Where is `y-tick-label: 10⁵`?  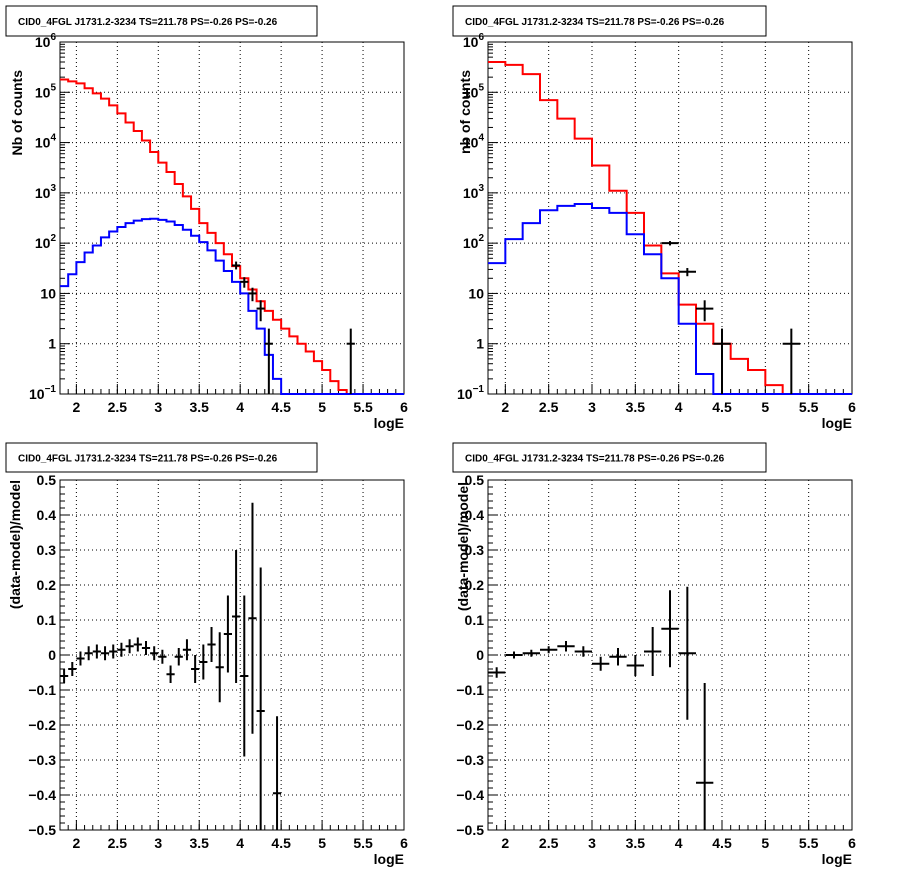 y-tick-label: 10⁵ is located at coordinates (46, 91).